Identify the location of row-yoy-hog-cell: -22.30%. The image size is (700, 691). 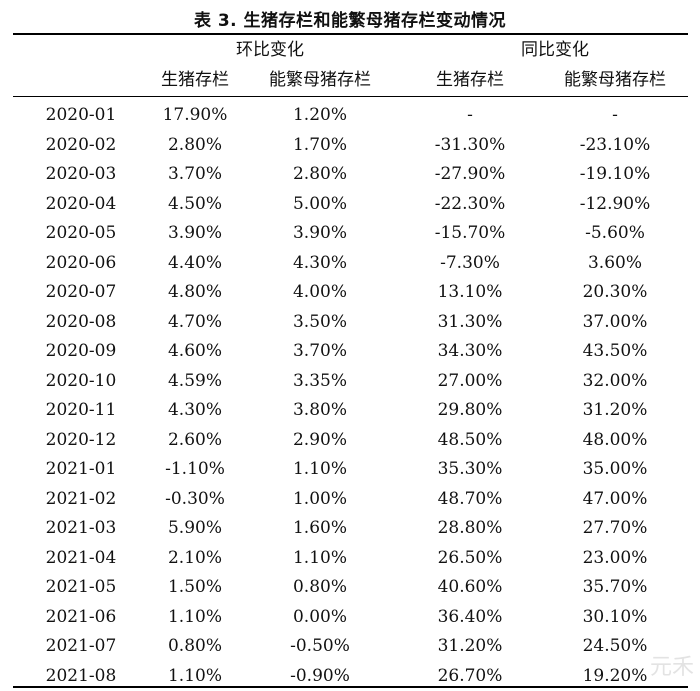
(470, 203).